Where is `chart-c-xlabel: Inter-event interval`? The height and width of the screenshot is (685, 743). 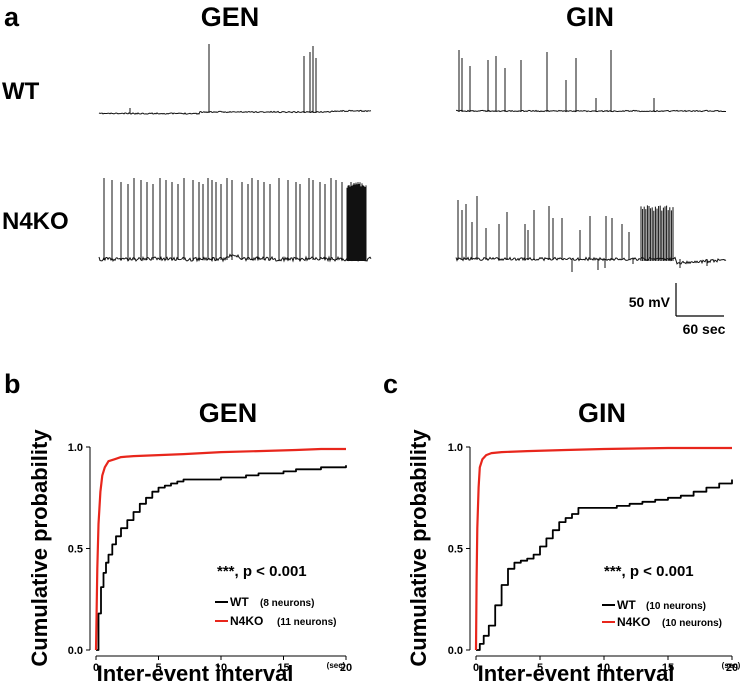 chart-c-xlabel: Inter-event interval is located at coordinates (576, 673).